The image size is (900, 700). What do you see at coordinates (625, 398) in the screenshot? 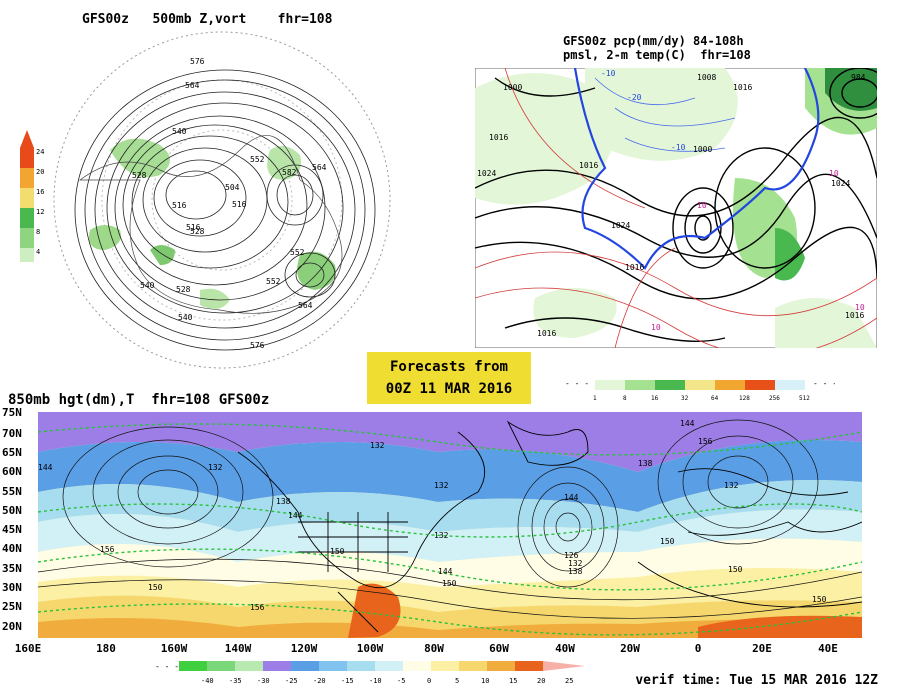
I see `colorbar-tick: 8` at bounding box center [625, 398].